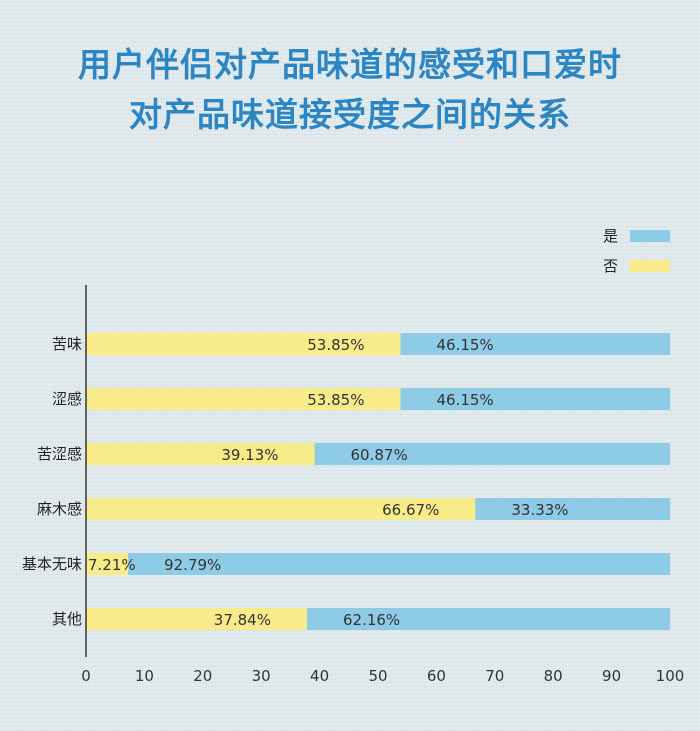 The image size is (700, 731). What do you see at coordinates (610, 236) in the screenshot?
I see `legend-label-0: 是` at bounding box center [610, 236].